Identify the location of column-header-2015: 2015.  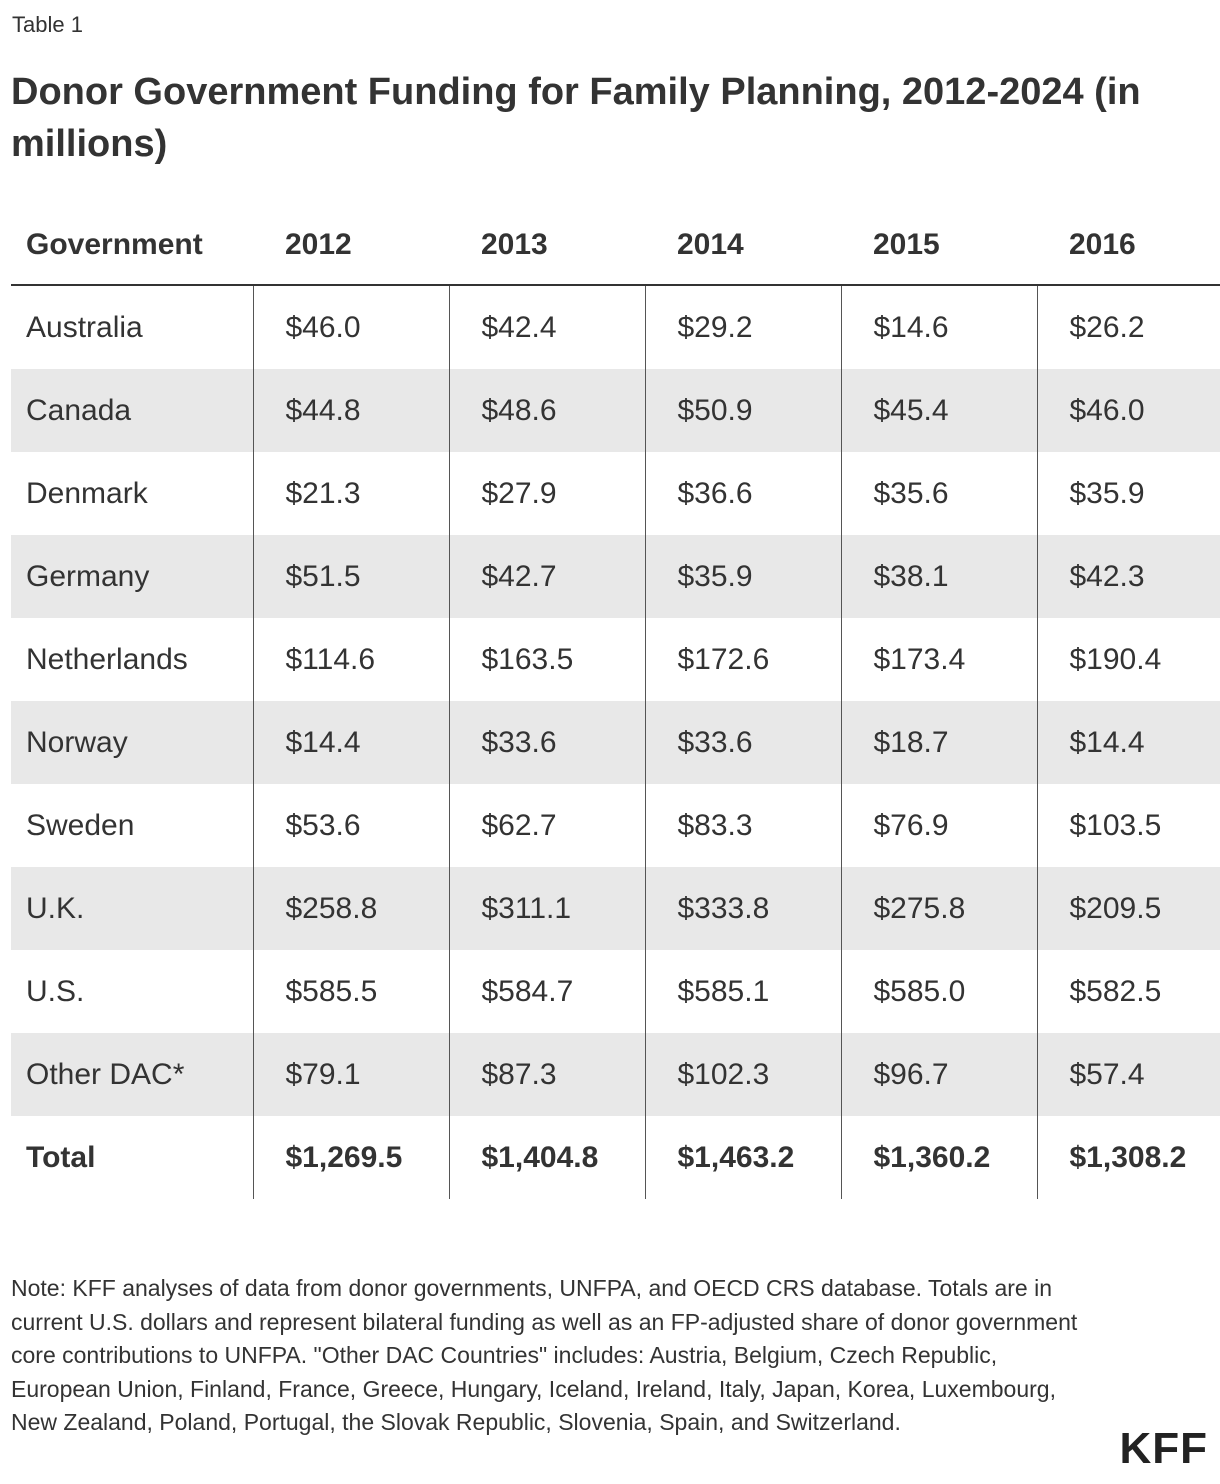
(939, 246).